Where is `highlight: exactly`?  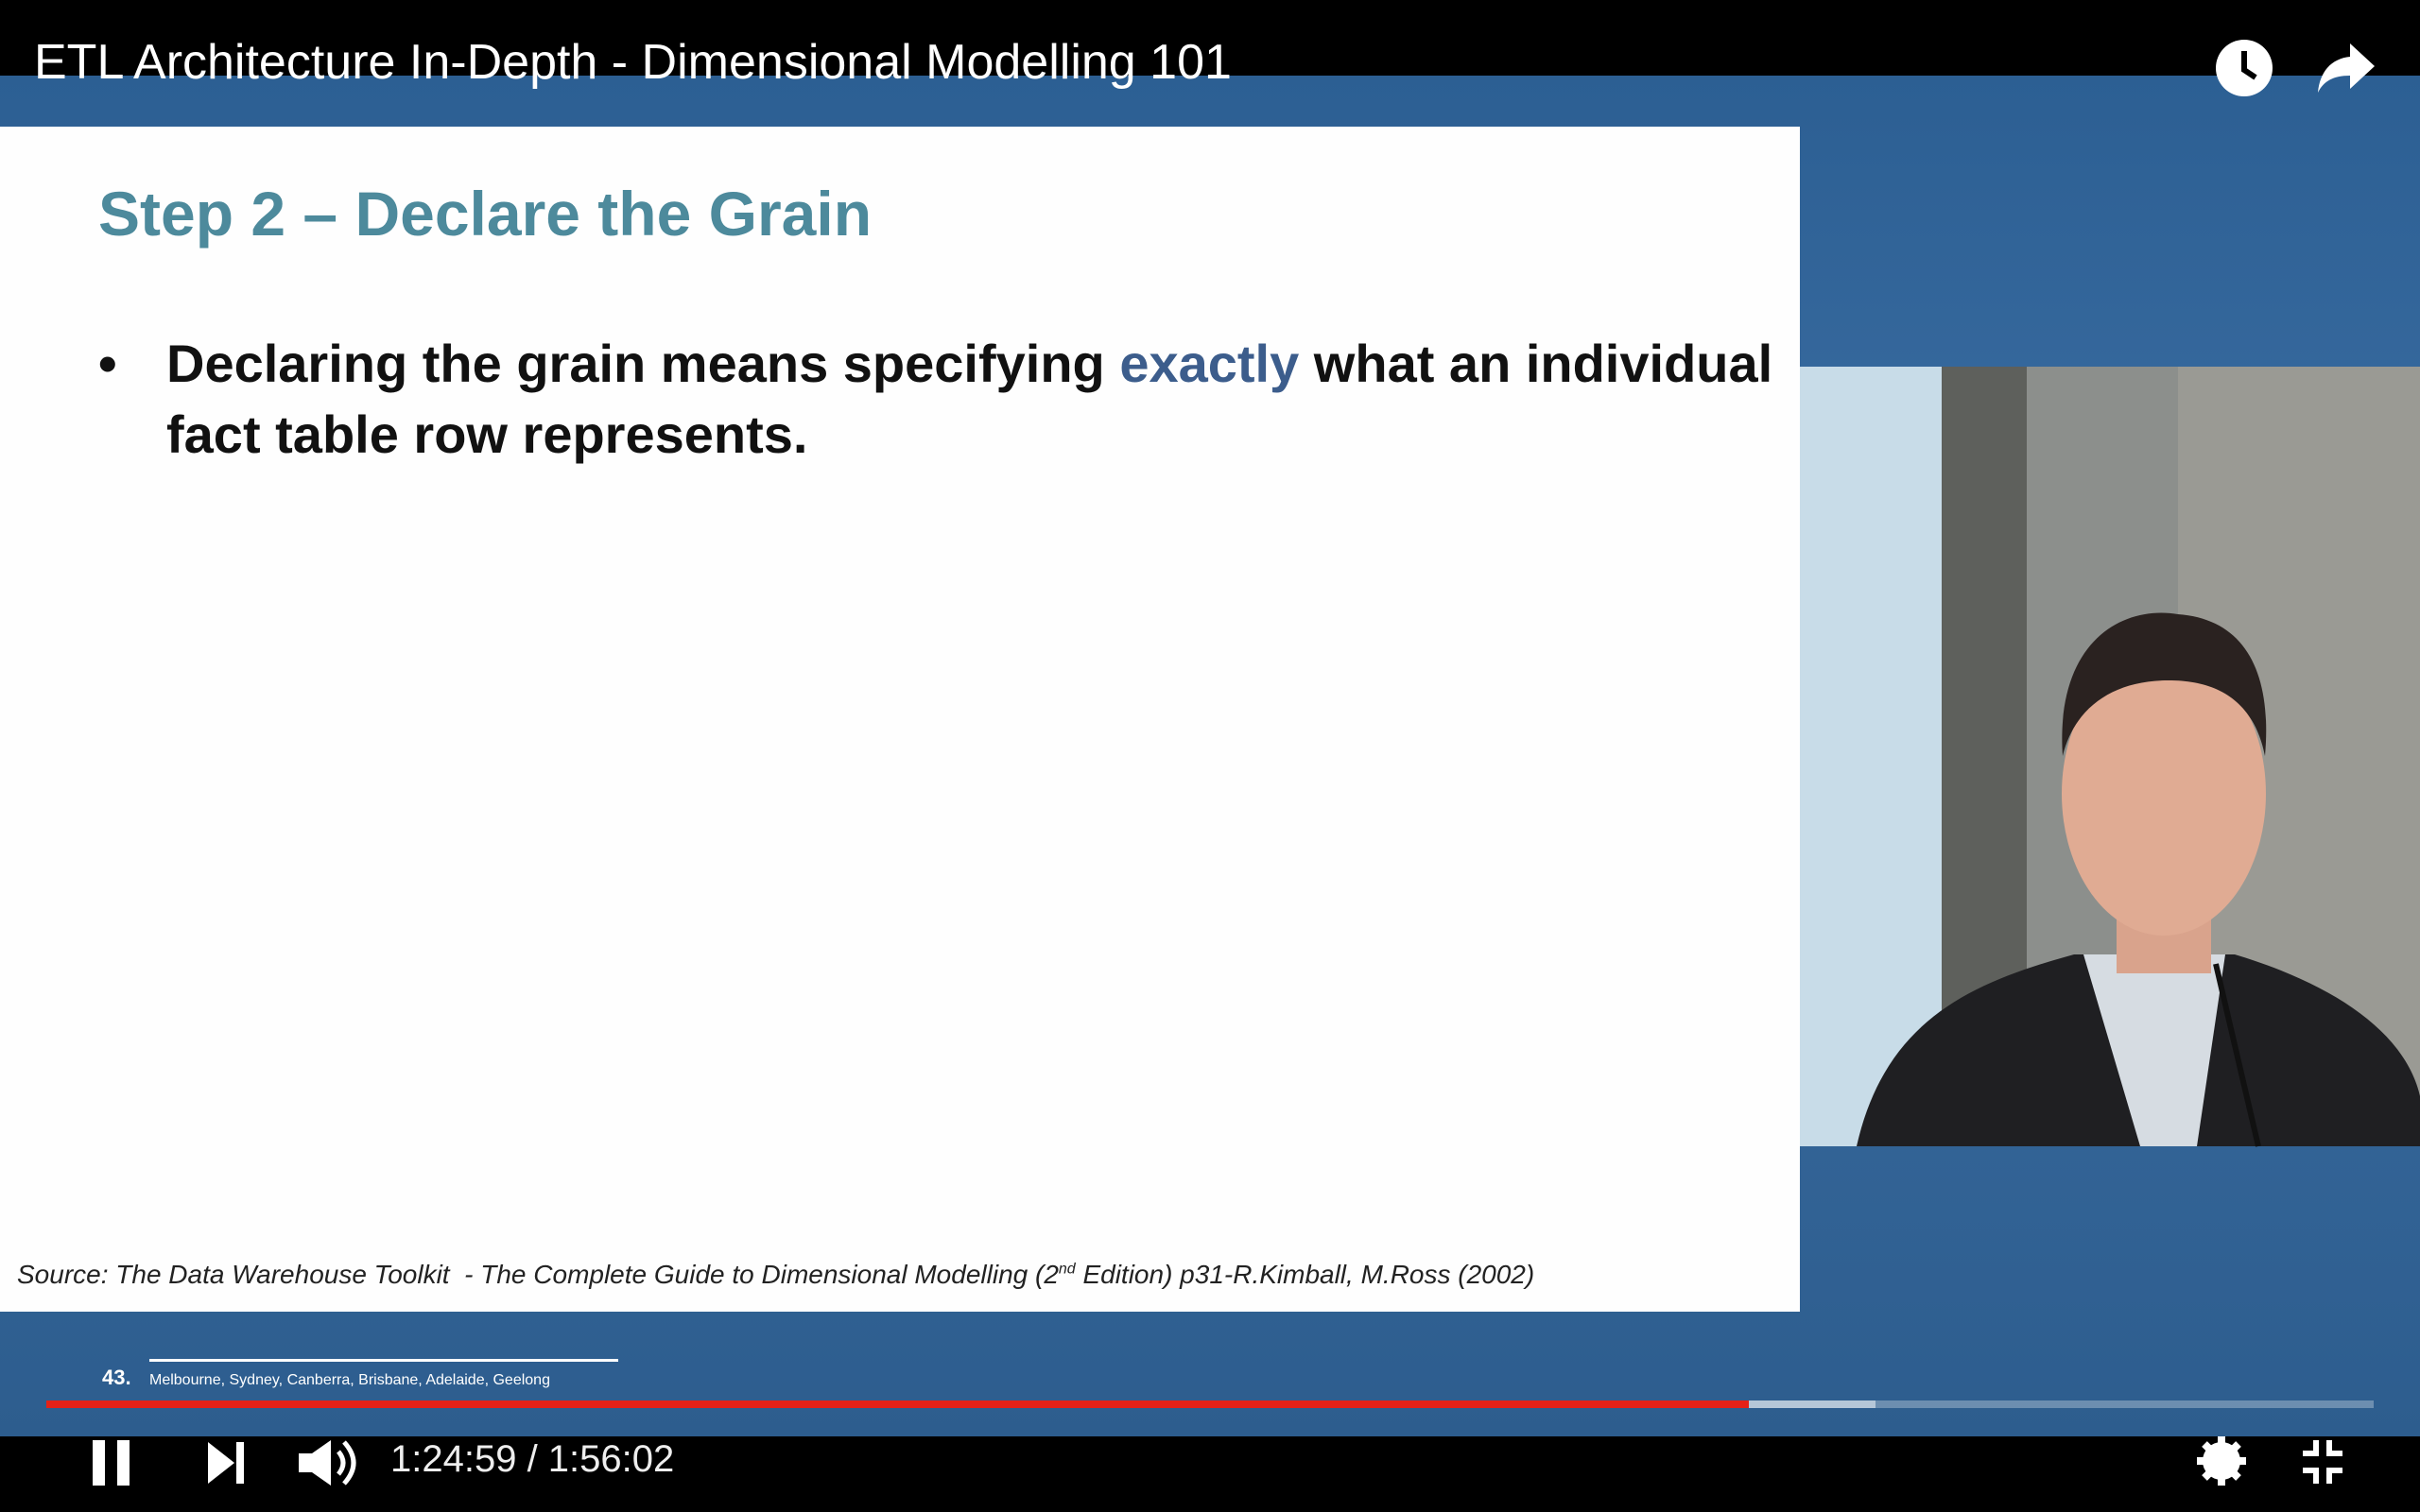 highlight: exactly is located at coordinates (1210, 363).